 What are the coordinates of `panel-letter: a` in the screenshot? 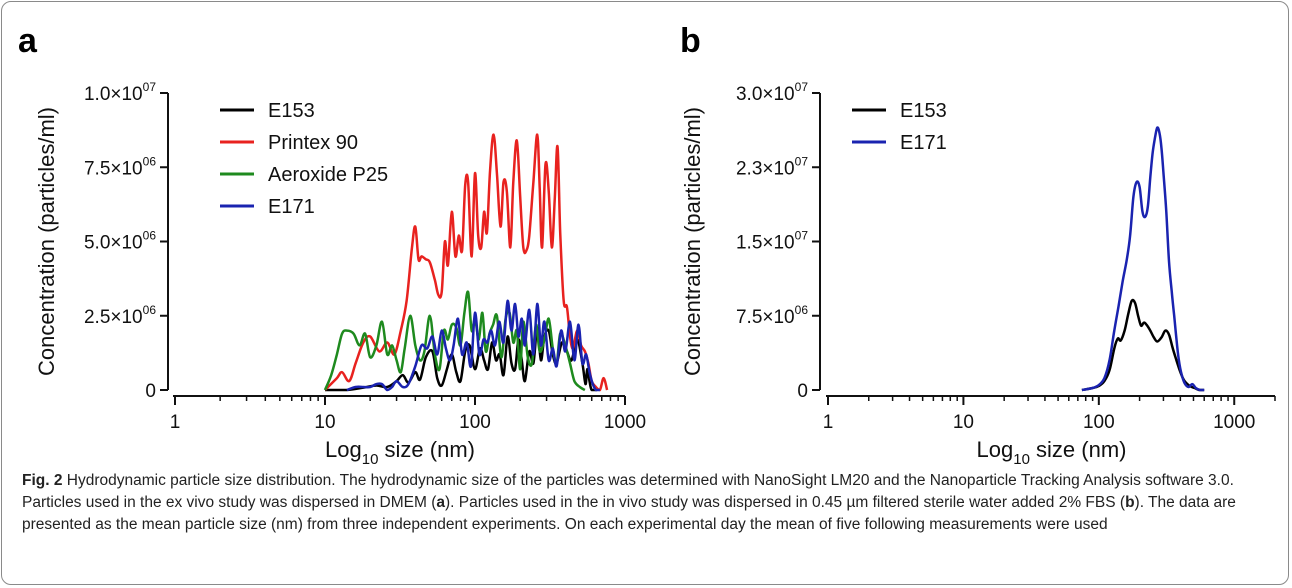 It's located at (28, 41).